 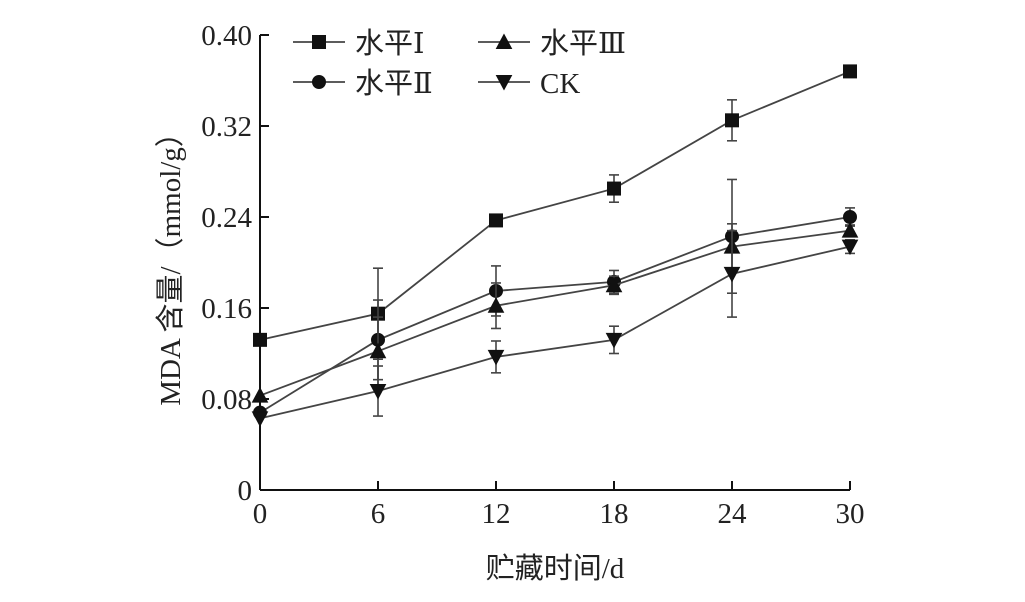 I want to click on legend-label: 水平Ⅱ, so click(x=394, y=83).